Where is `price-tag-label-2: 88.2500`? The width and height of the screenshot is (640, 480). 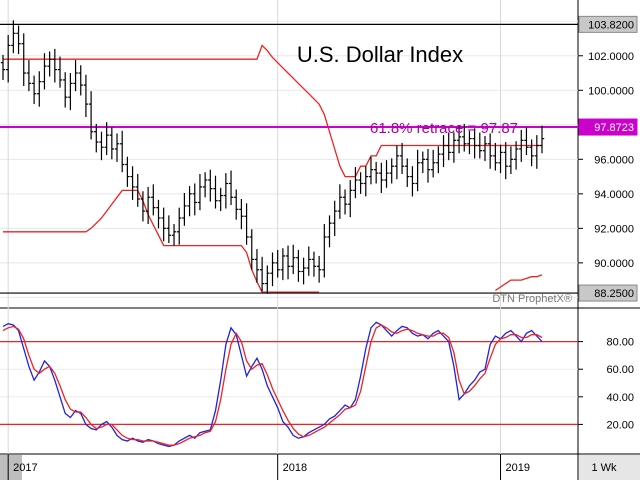 price-tag-label-2: 88.2500 is located at coordinates (614, 294).